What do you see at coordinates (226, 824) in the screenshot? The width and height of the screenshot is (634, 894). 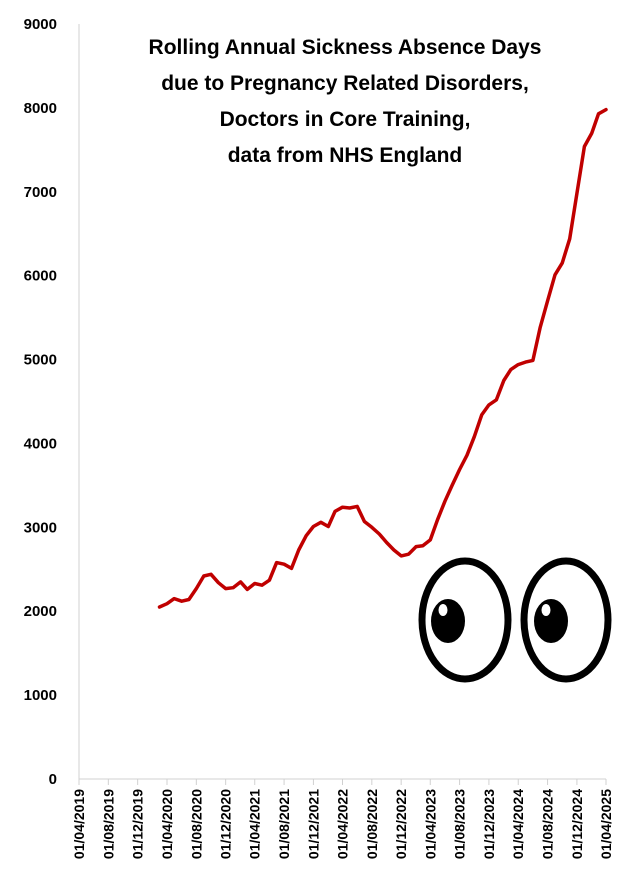 I see `x-tick-label: 01/12/2020` at bounding box center [226, 824].